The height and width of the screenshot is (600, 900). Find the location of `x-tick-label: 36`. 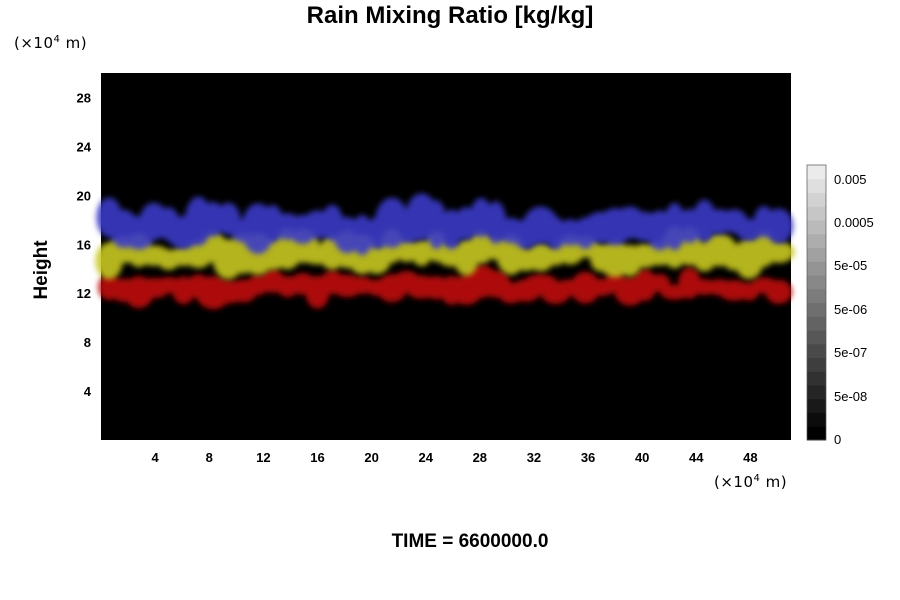

x-tick-label: 36 is located at coordinates (588, 457).